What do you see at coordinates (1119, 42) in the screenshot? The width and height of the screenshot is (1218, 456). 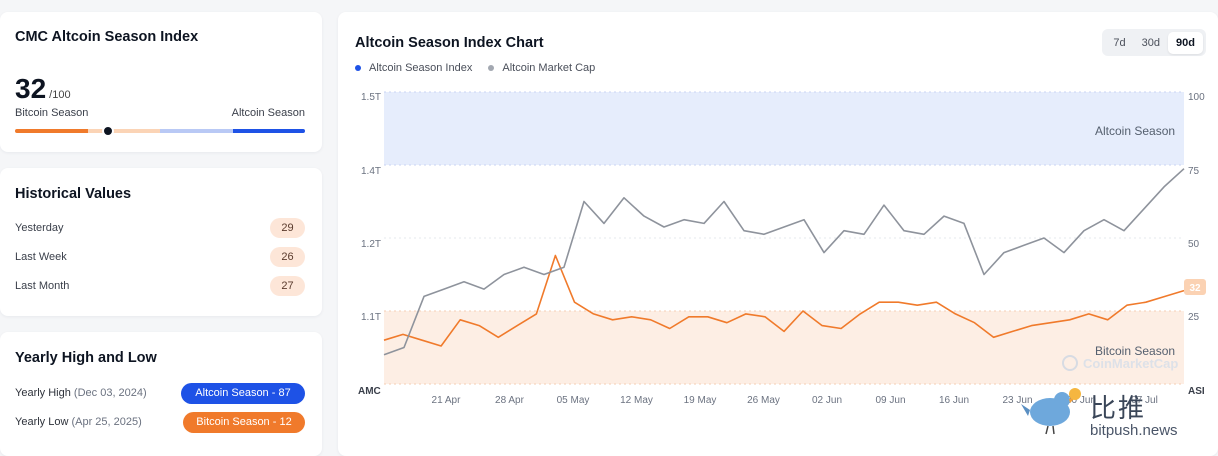 I see `tab-7d: 7d` at bounding box center [1119, 42].